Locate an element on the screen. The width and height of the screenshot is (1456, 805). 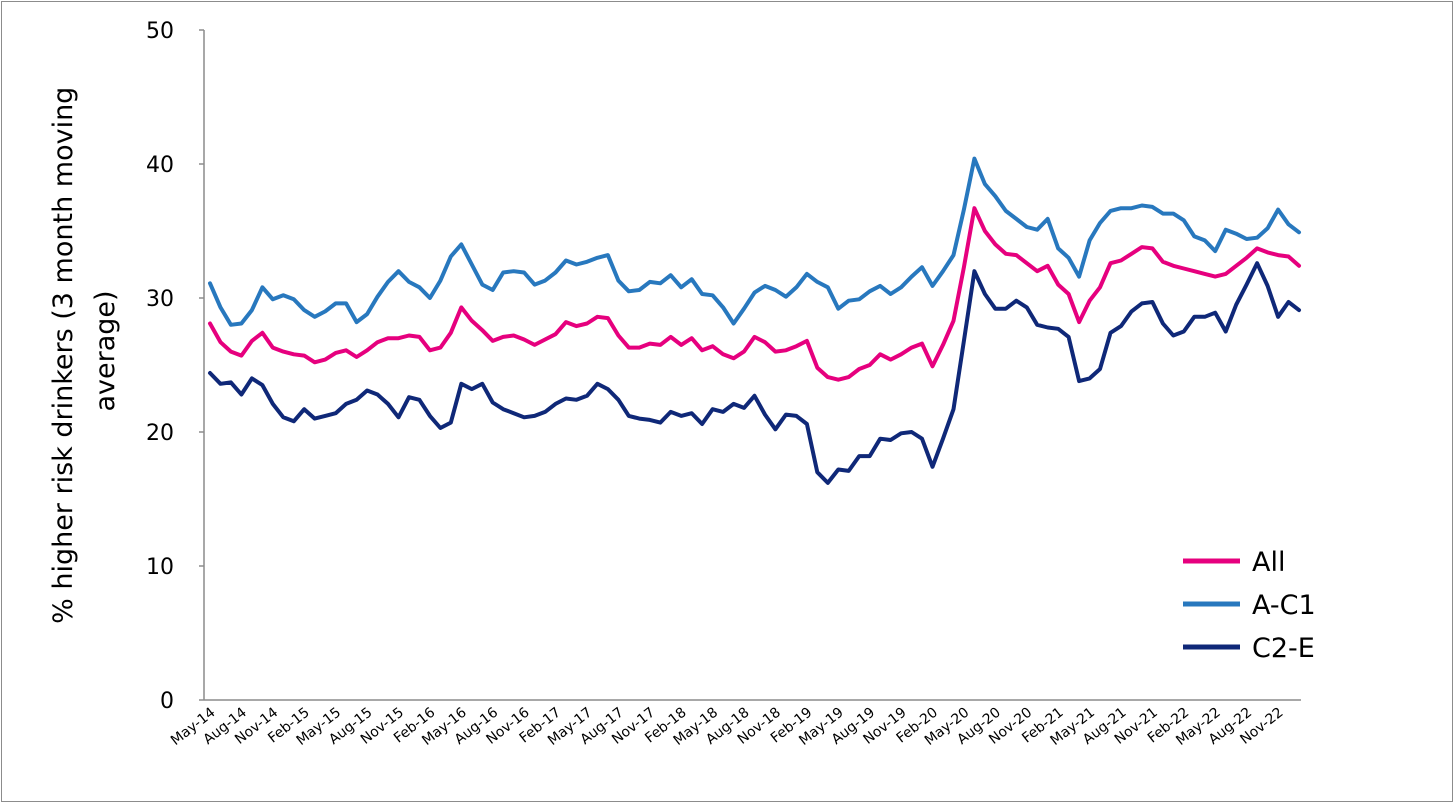
legend-label-c2-e: C2-E is located at coordinates (1283, 648).